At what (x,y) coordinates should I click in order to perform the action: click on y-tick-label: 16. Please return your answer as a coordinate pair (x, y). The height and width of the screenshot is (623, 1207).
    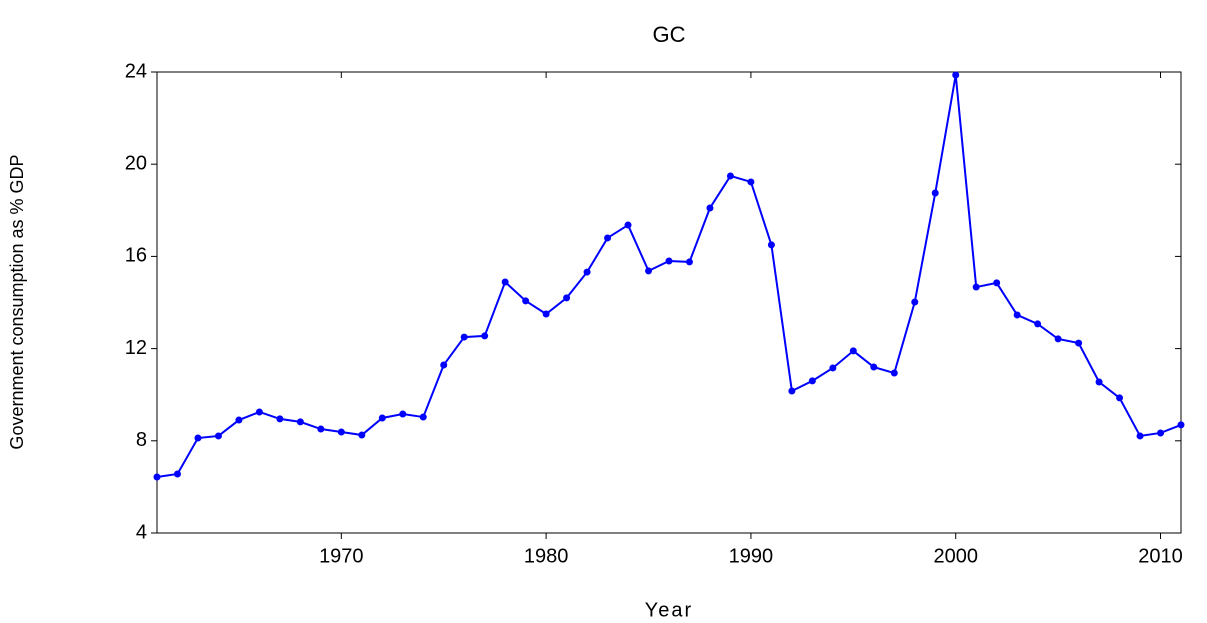
    Looking at the image, I should click on (136, 256).